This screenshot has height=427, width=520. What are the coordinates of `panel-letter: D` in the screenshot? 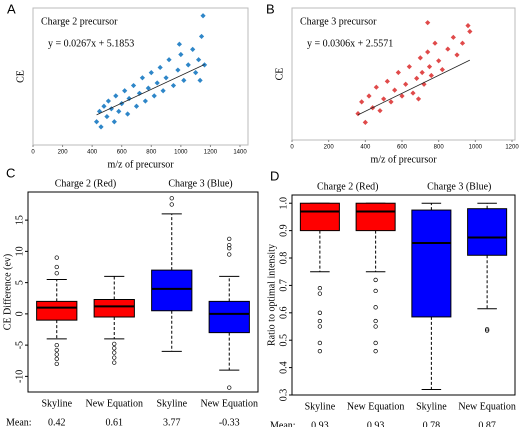 It's located at (274, 175).